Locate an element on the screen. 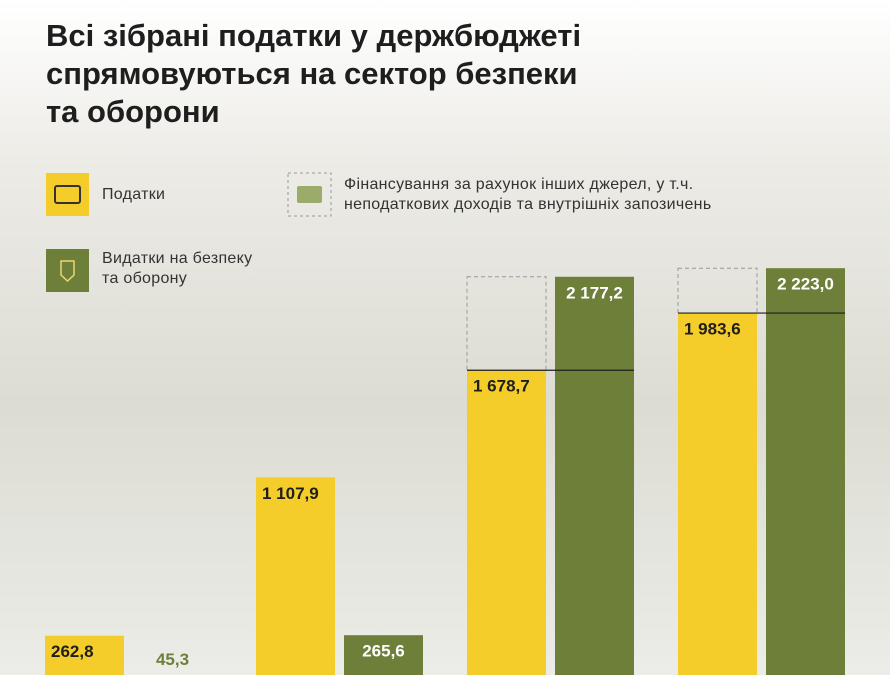 This screenshot has height=675, width=890. legend-label: та оборону is located at coordinates (144, 278).